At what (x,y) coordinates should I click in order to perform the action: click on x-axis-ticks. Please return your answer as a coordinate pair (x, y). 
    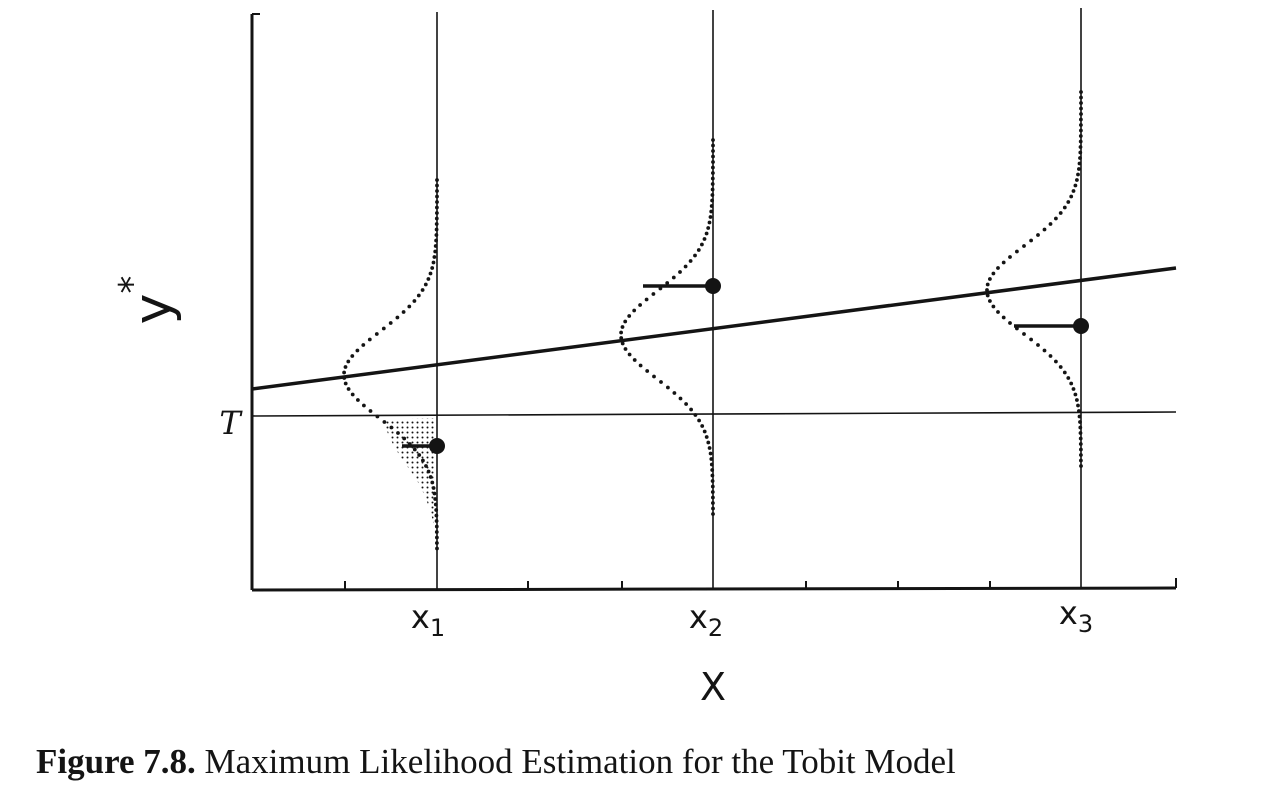
    Looking at the image, I should click on (760, 583).